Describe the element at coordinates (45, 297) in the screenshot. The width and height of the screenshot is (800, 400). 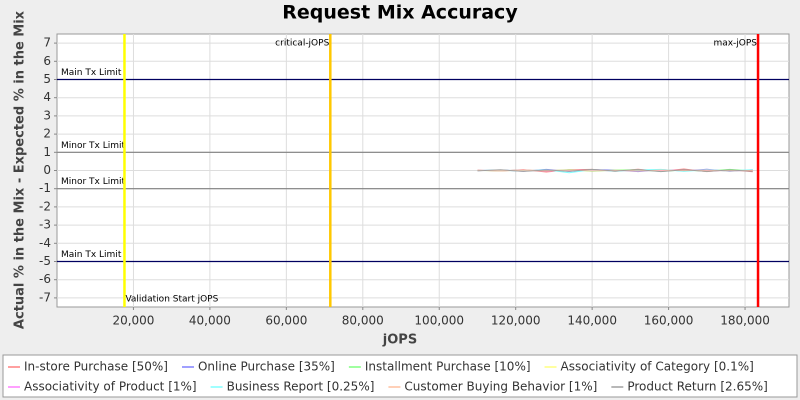
I see `y-tick-label: -7` at that location.